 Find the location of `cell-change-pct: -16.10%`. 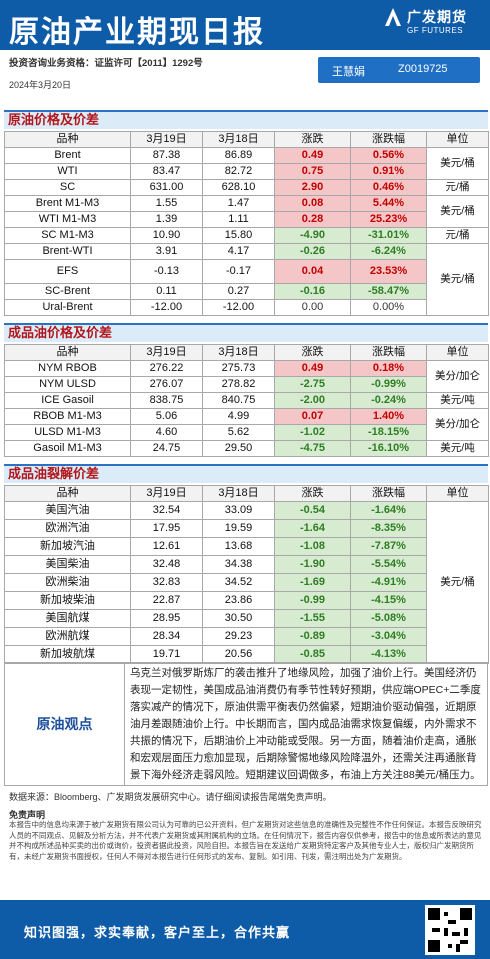

cell-change-pct: -16.10% is located at coordinates (388, 448).